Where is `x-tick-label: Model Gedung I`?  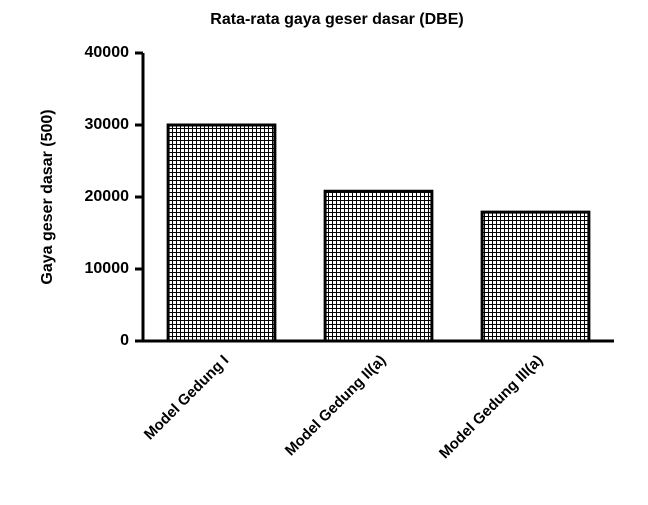 x-tick-label: Model Gedung I is located at coordinates (187, 398).